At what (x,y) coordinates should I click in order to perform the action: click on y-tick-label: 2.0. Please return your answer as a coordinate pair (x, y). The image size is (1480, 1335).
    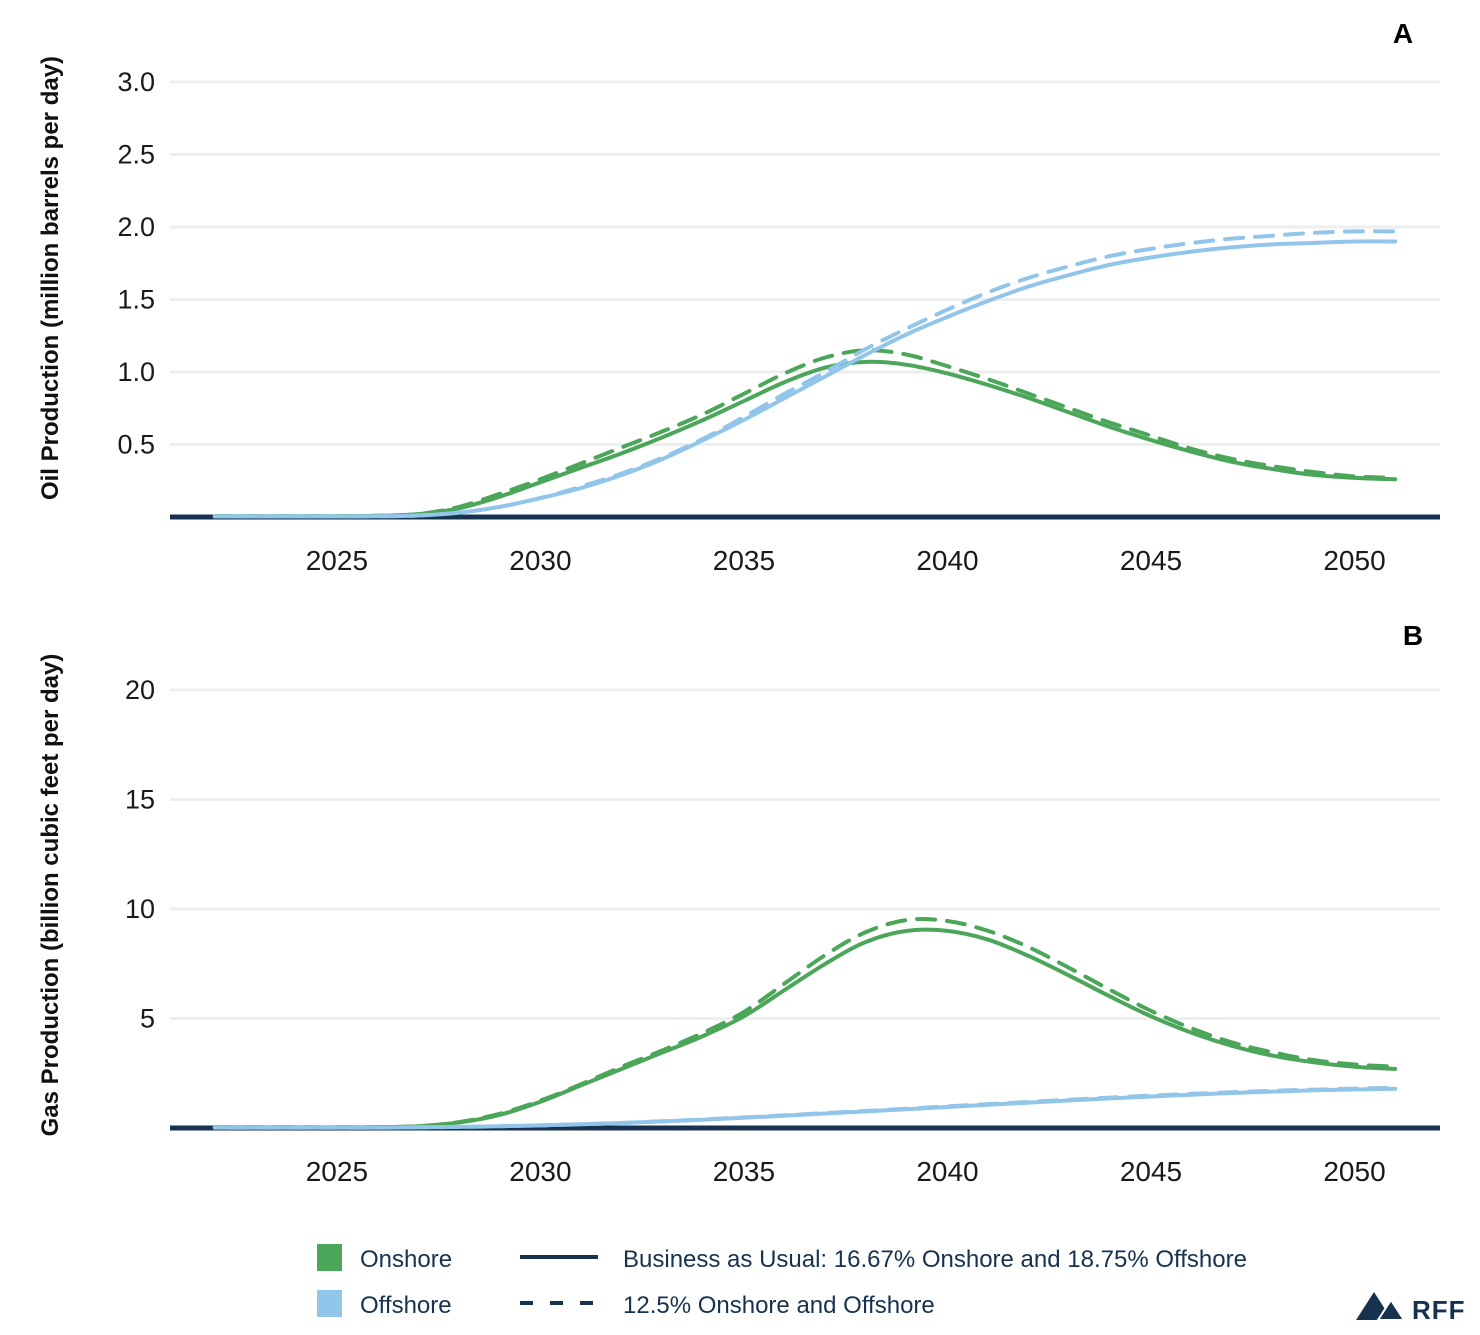
    Looking at the image, I should click on (136, 227).